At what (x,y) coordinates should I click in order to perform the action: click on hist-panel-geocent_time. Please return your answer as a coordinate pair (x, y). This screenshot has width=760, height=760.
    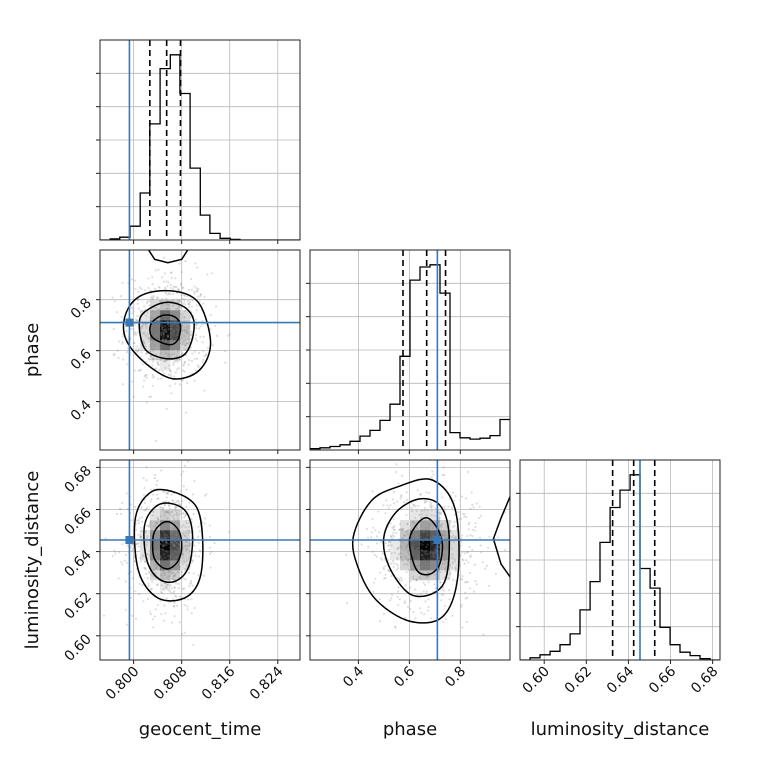
    Looking at the image, I should click on (198, 140).